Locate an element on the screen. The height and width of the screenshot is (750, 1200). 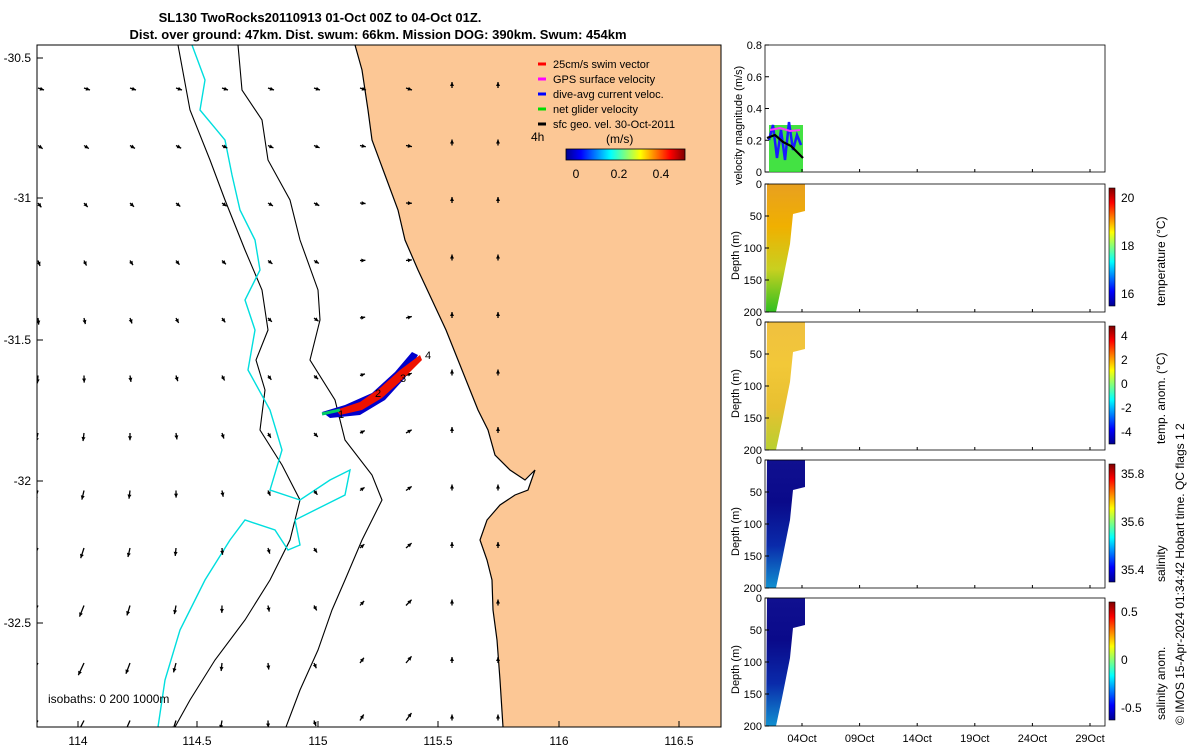
panel-cbar-tick: -0.5 is located at coordinates (1131, 708).